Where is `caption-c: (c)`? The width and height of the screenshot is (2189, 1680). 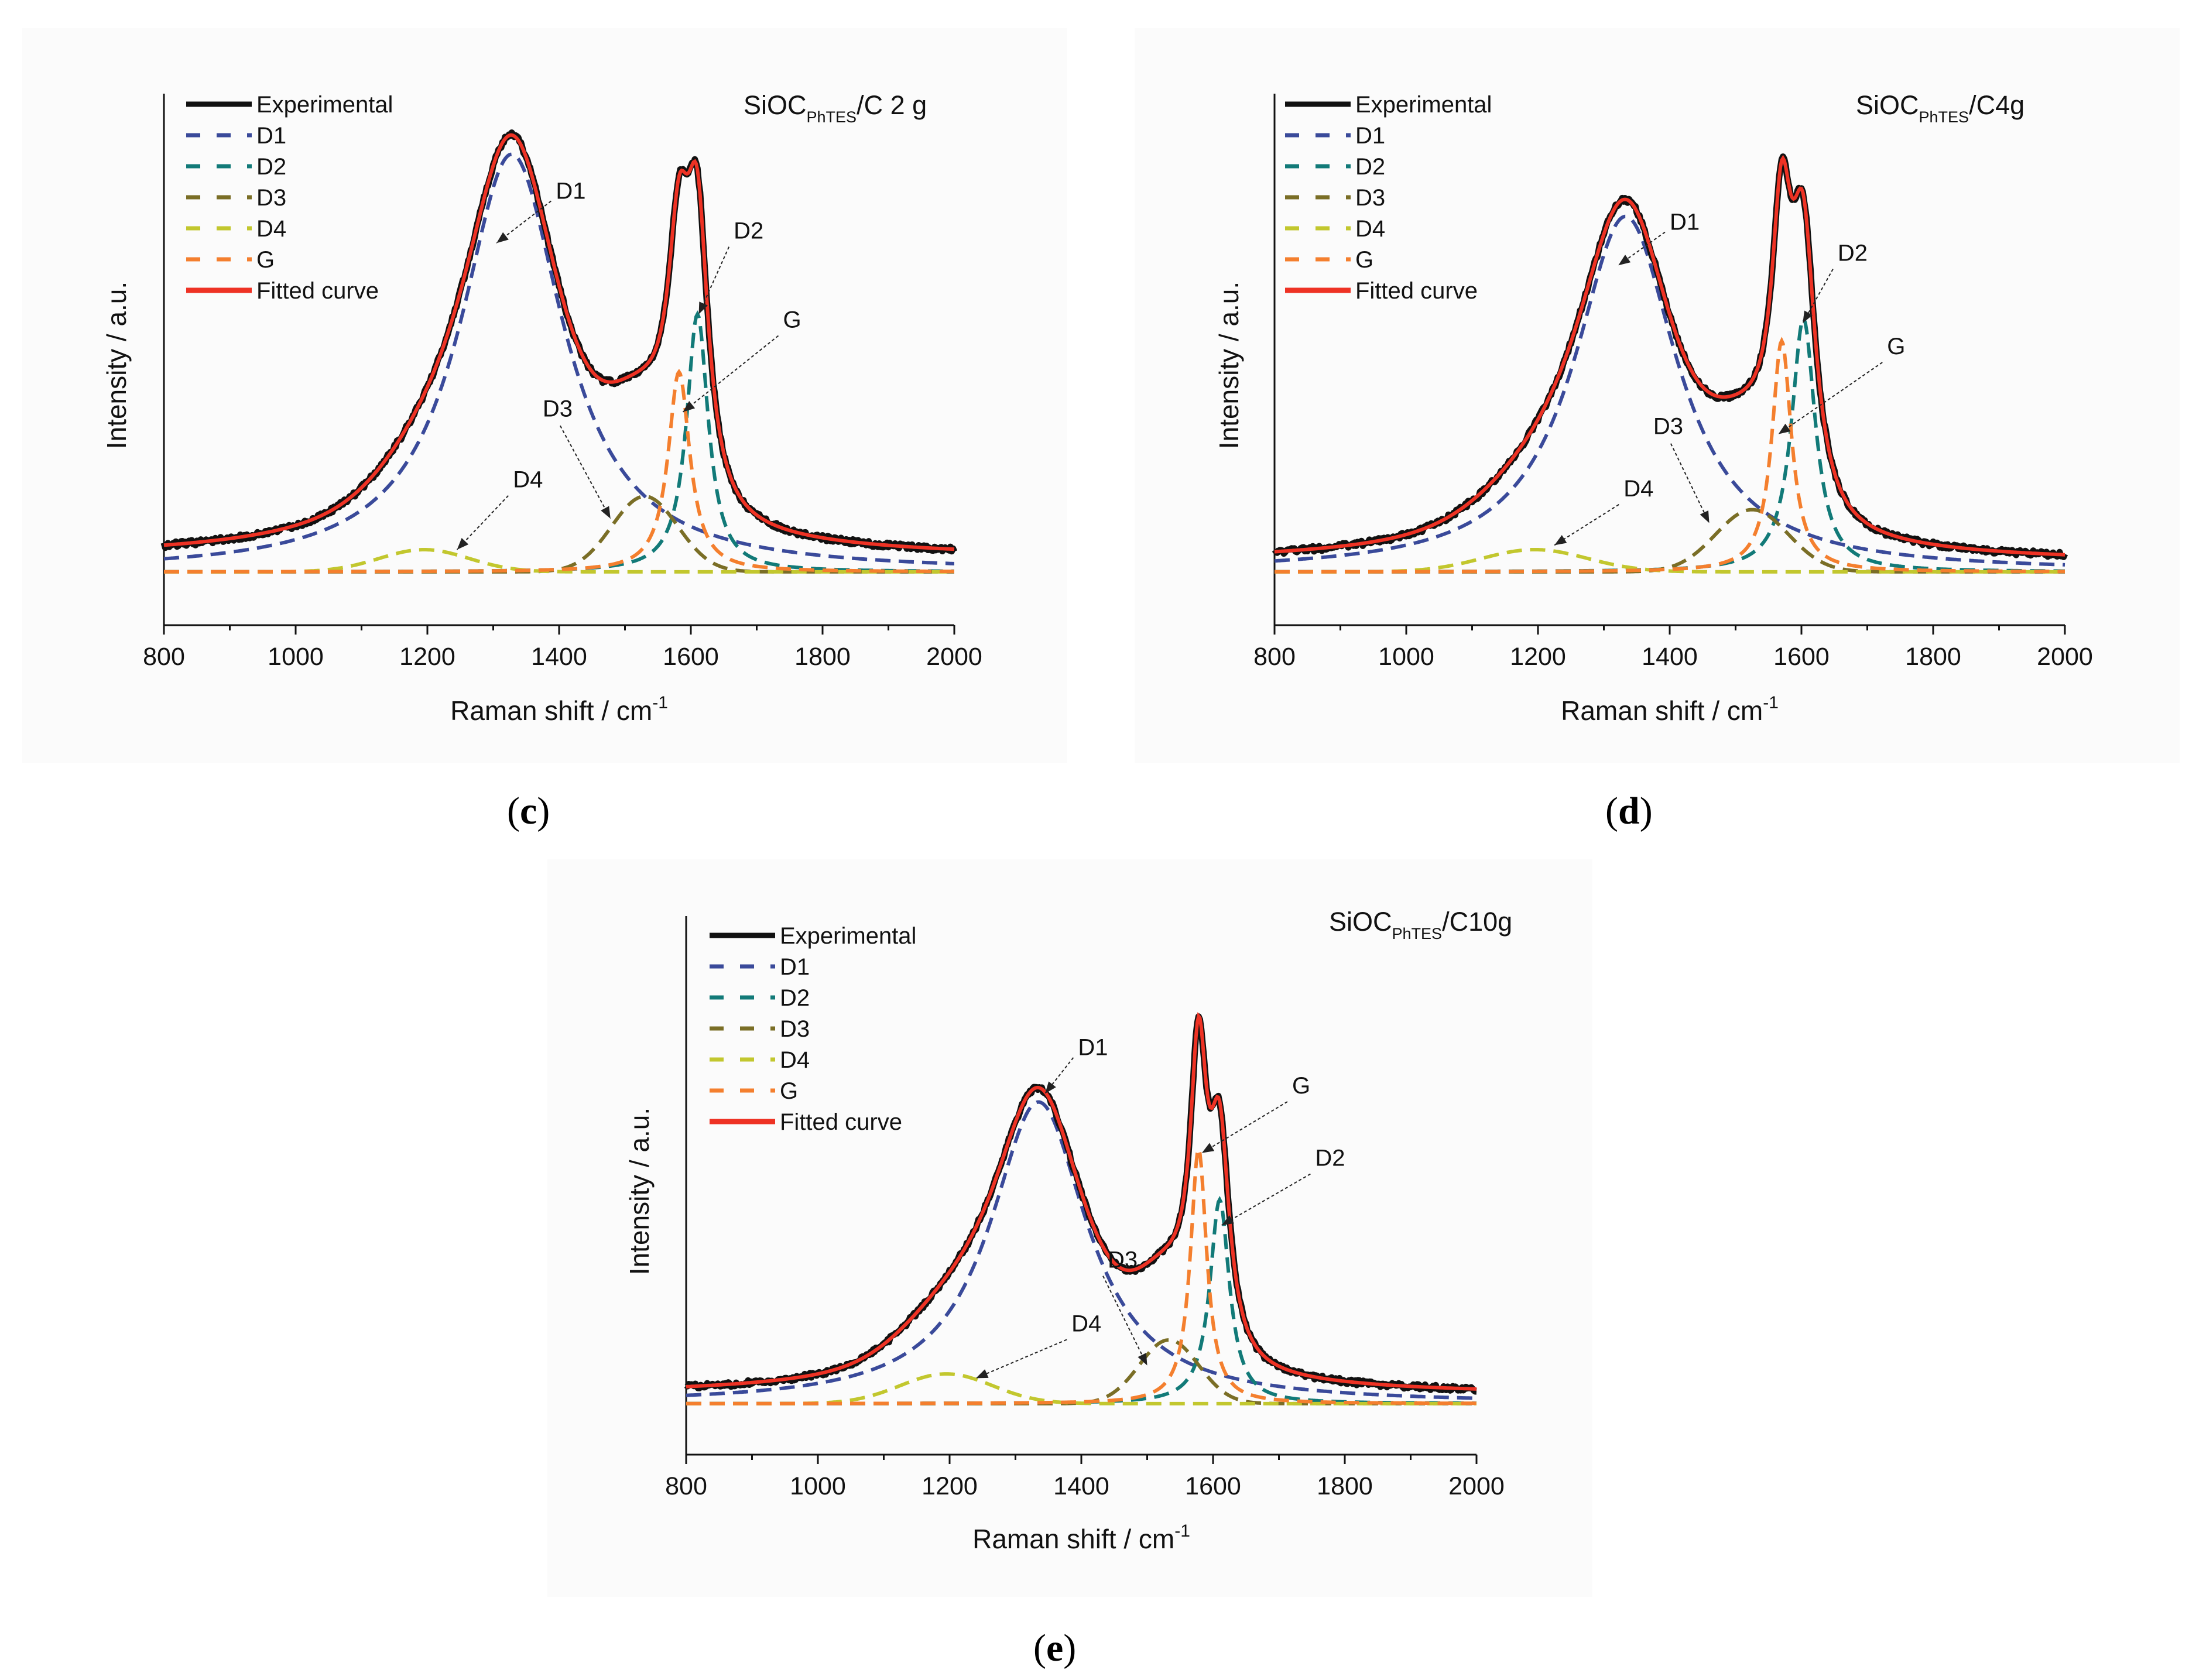
caption-c: (c) is located at coordinates (528, 811).